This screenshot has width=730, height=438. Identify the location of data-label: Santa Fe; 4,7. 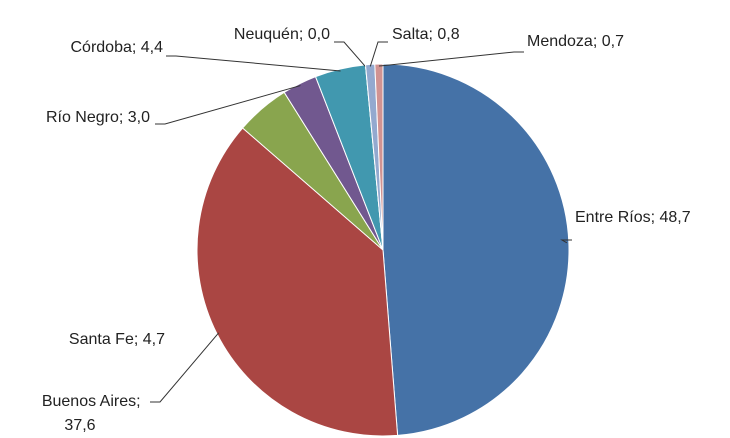
(117, 339).